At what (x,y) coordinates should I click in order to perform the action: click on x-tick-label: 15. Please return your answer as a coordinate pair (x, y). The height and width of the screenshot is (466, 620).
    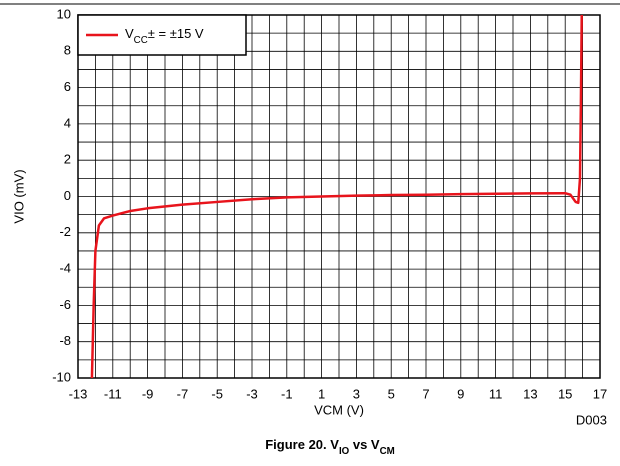
    Looking at the image, I should click on (565, 393).